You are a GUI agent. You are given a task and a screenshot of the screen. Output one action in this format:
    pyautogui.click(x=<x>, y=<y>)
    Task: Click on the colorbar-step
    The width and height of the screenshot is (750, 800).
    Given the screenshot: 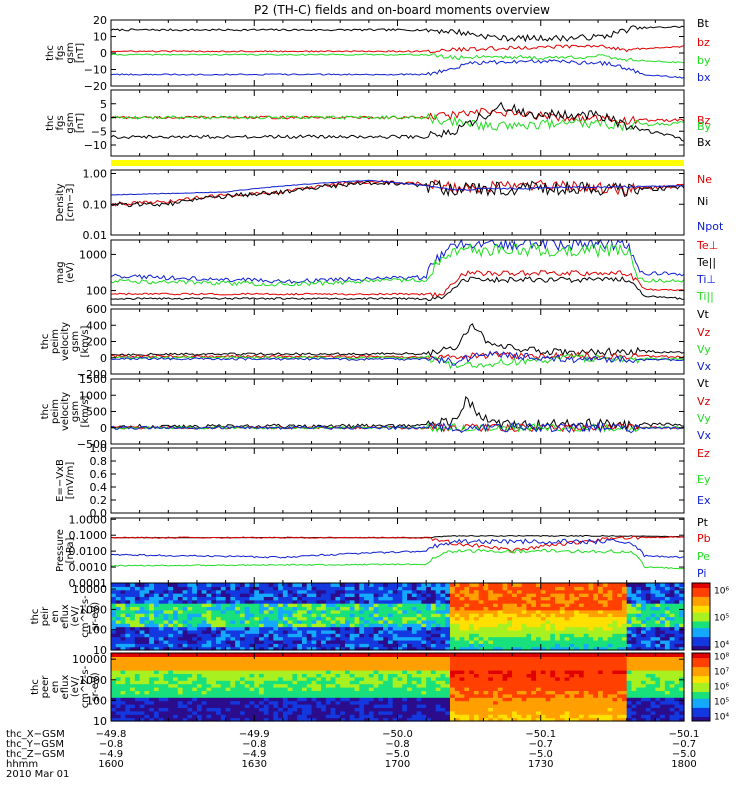 What is the action you would take?
    pyautogui.click(x=701, y=622)
    